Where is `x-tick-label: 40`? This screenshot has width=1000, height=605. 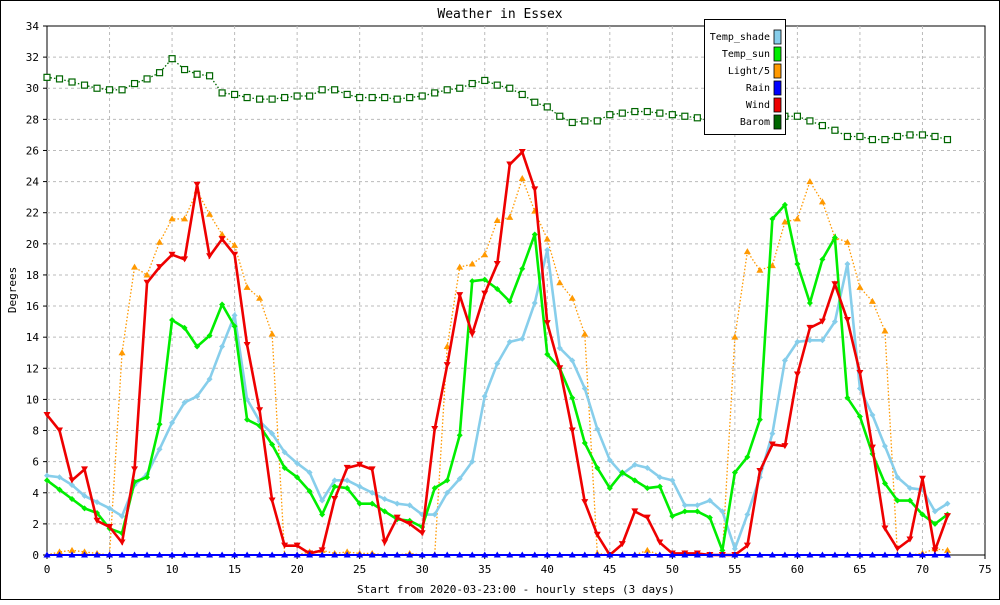
x-tick-label: 40 is located at coordinates (547, 569).